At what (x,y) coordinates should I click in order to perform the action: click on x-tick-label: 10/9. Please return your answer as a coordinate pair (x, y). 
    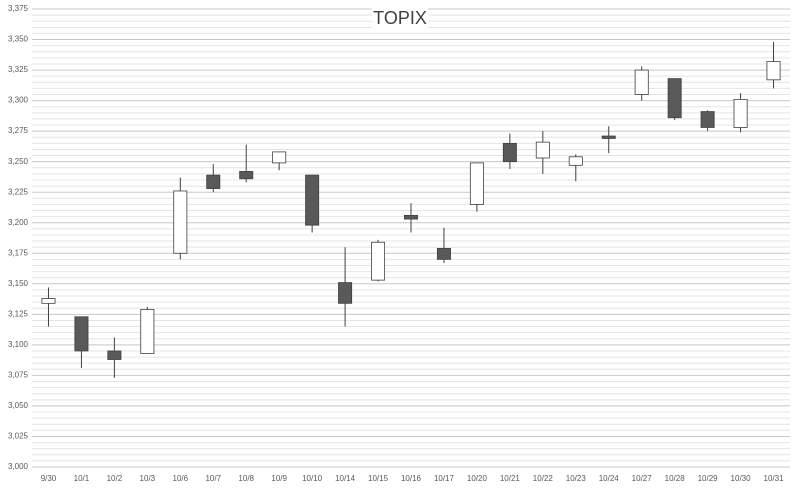
    Looking at the image, I should click on (279, 478).